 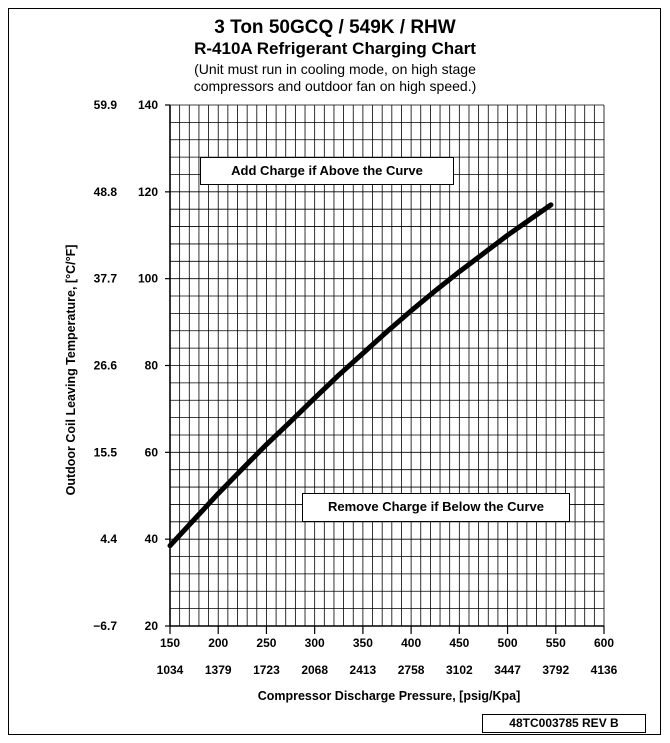 I want to click on x-tick-label-kpa: 3102, so click(x=459, y=670).